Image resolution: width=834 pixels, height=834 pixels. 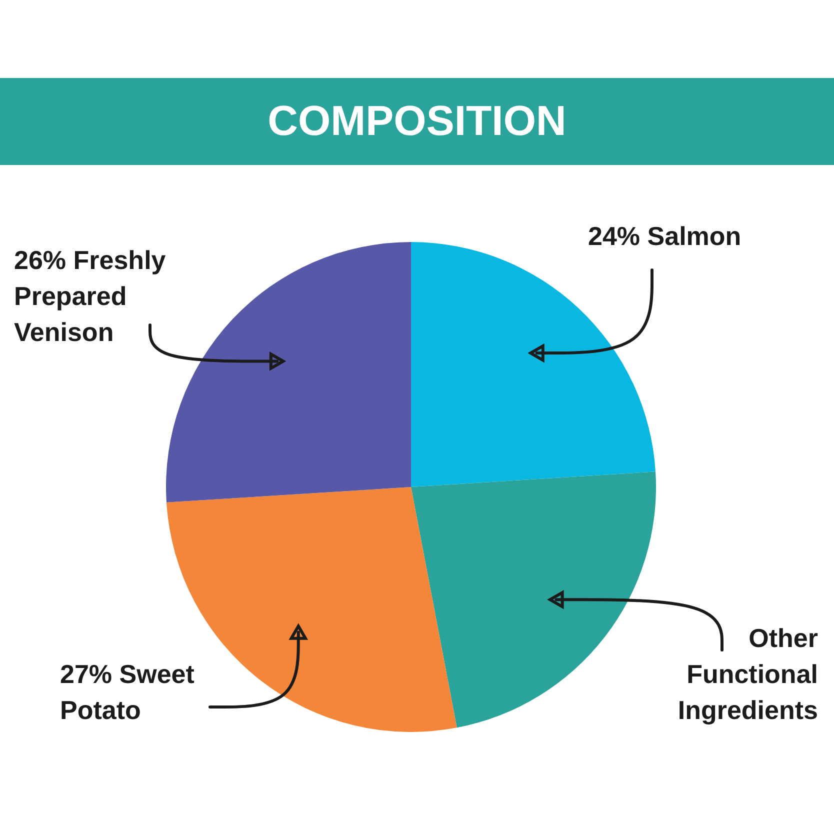 What do you see at coordinates (90, 296) in the screenshot?
I see `slice-label: 26% Freshly Prepared Venison` at bounding box center [90, 296].